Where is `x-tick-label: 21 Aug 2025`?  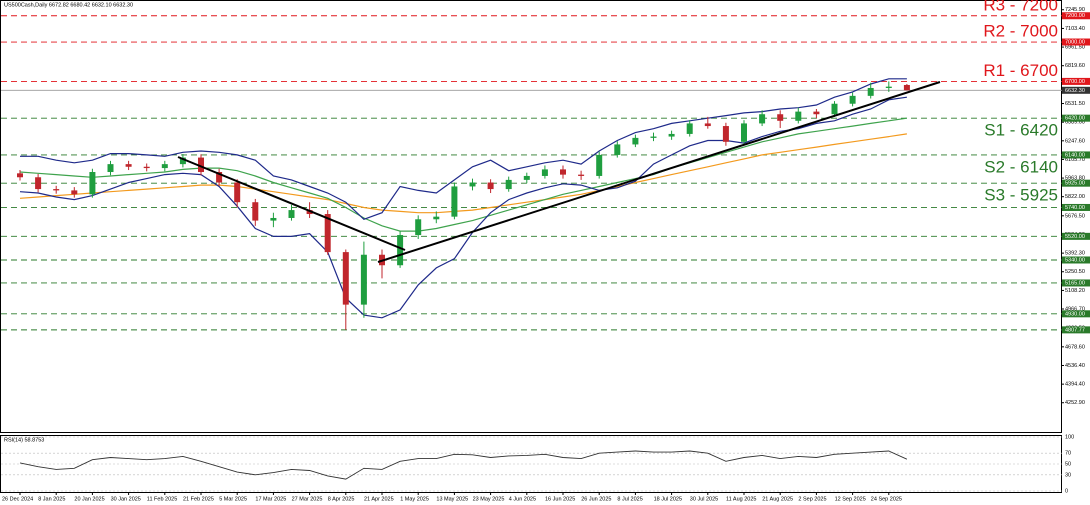 x-tick-label: 21 Aug 2025 is located at coordinates (777, 499).